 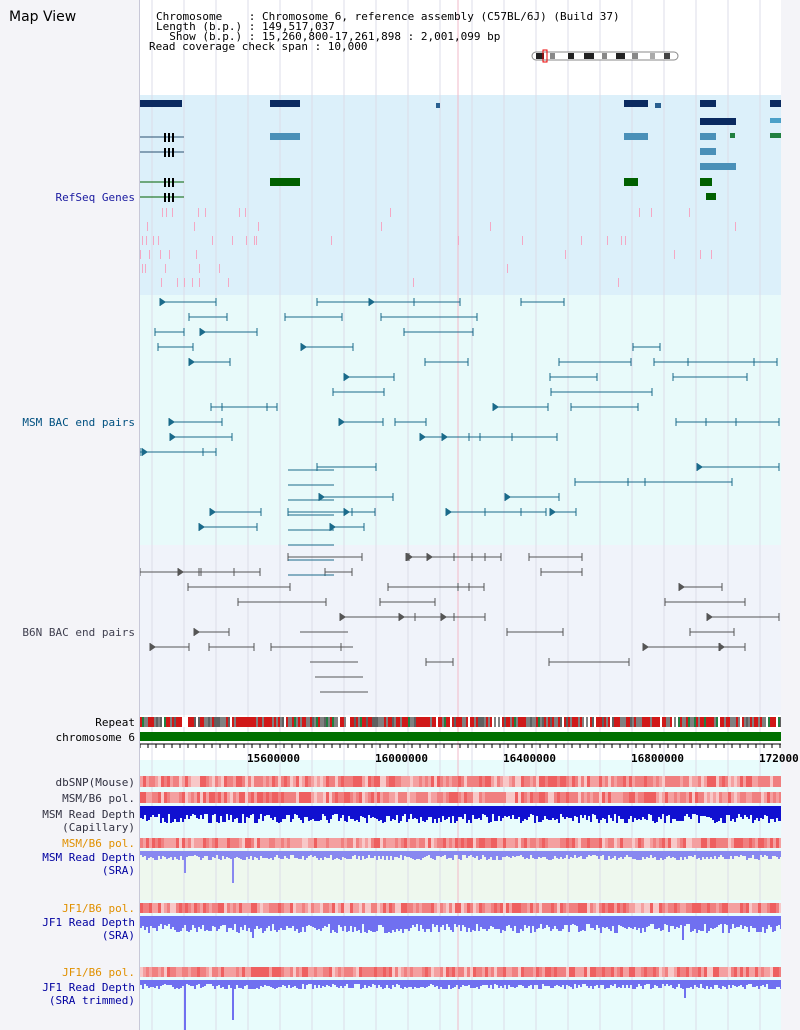 What do you see at coordinates (88, 922) in the screenshot?
I see `jf1-read-depth-sra-label: JF1 Read Depth` at bounding box center [88, 922].